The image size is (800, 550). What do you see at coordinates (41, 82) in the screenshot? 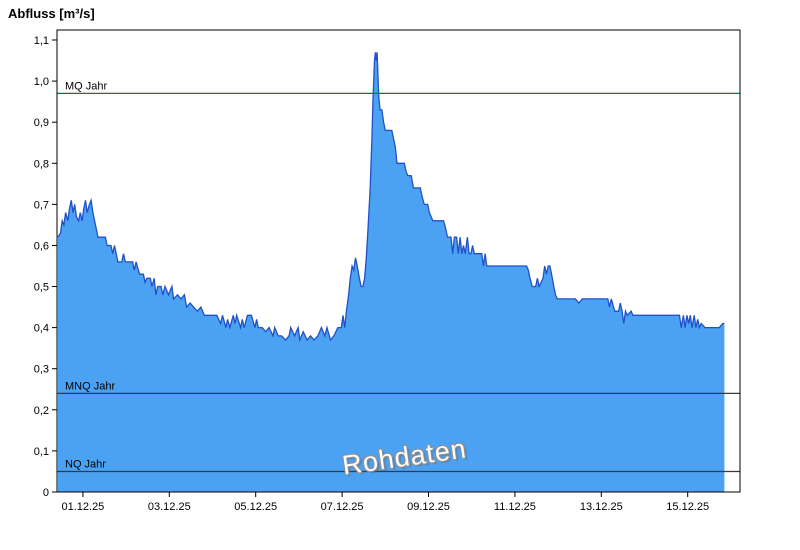
I see `y-tick-label: 1,0` at bounding box center [41, 82].